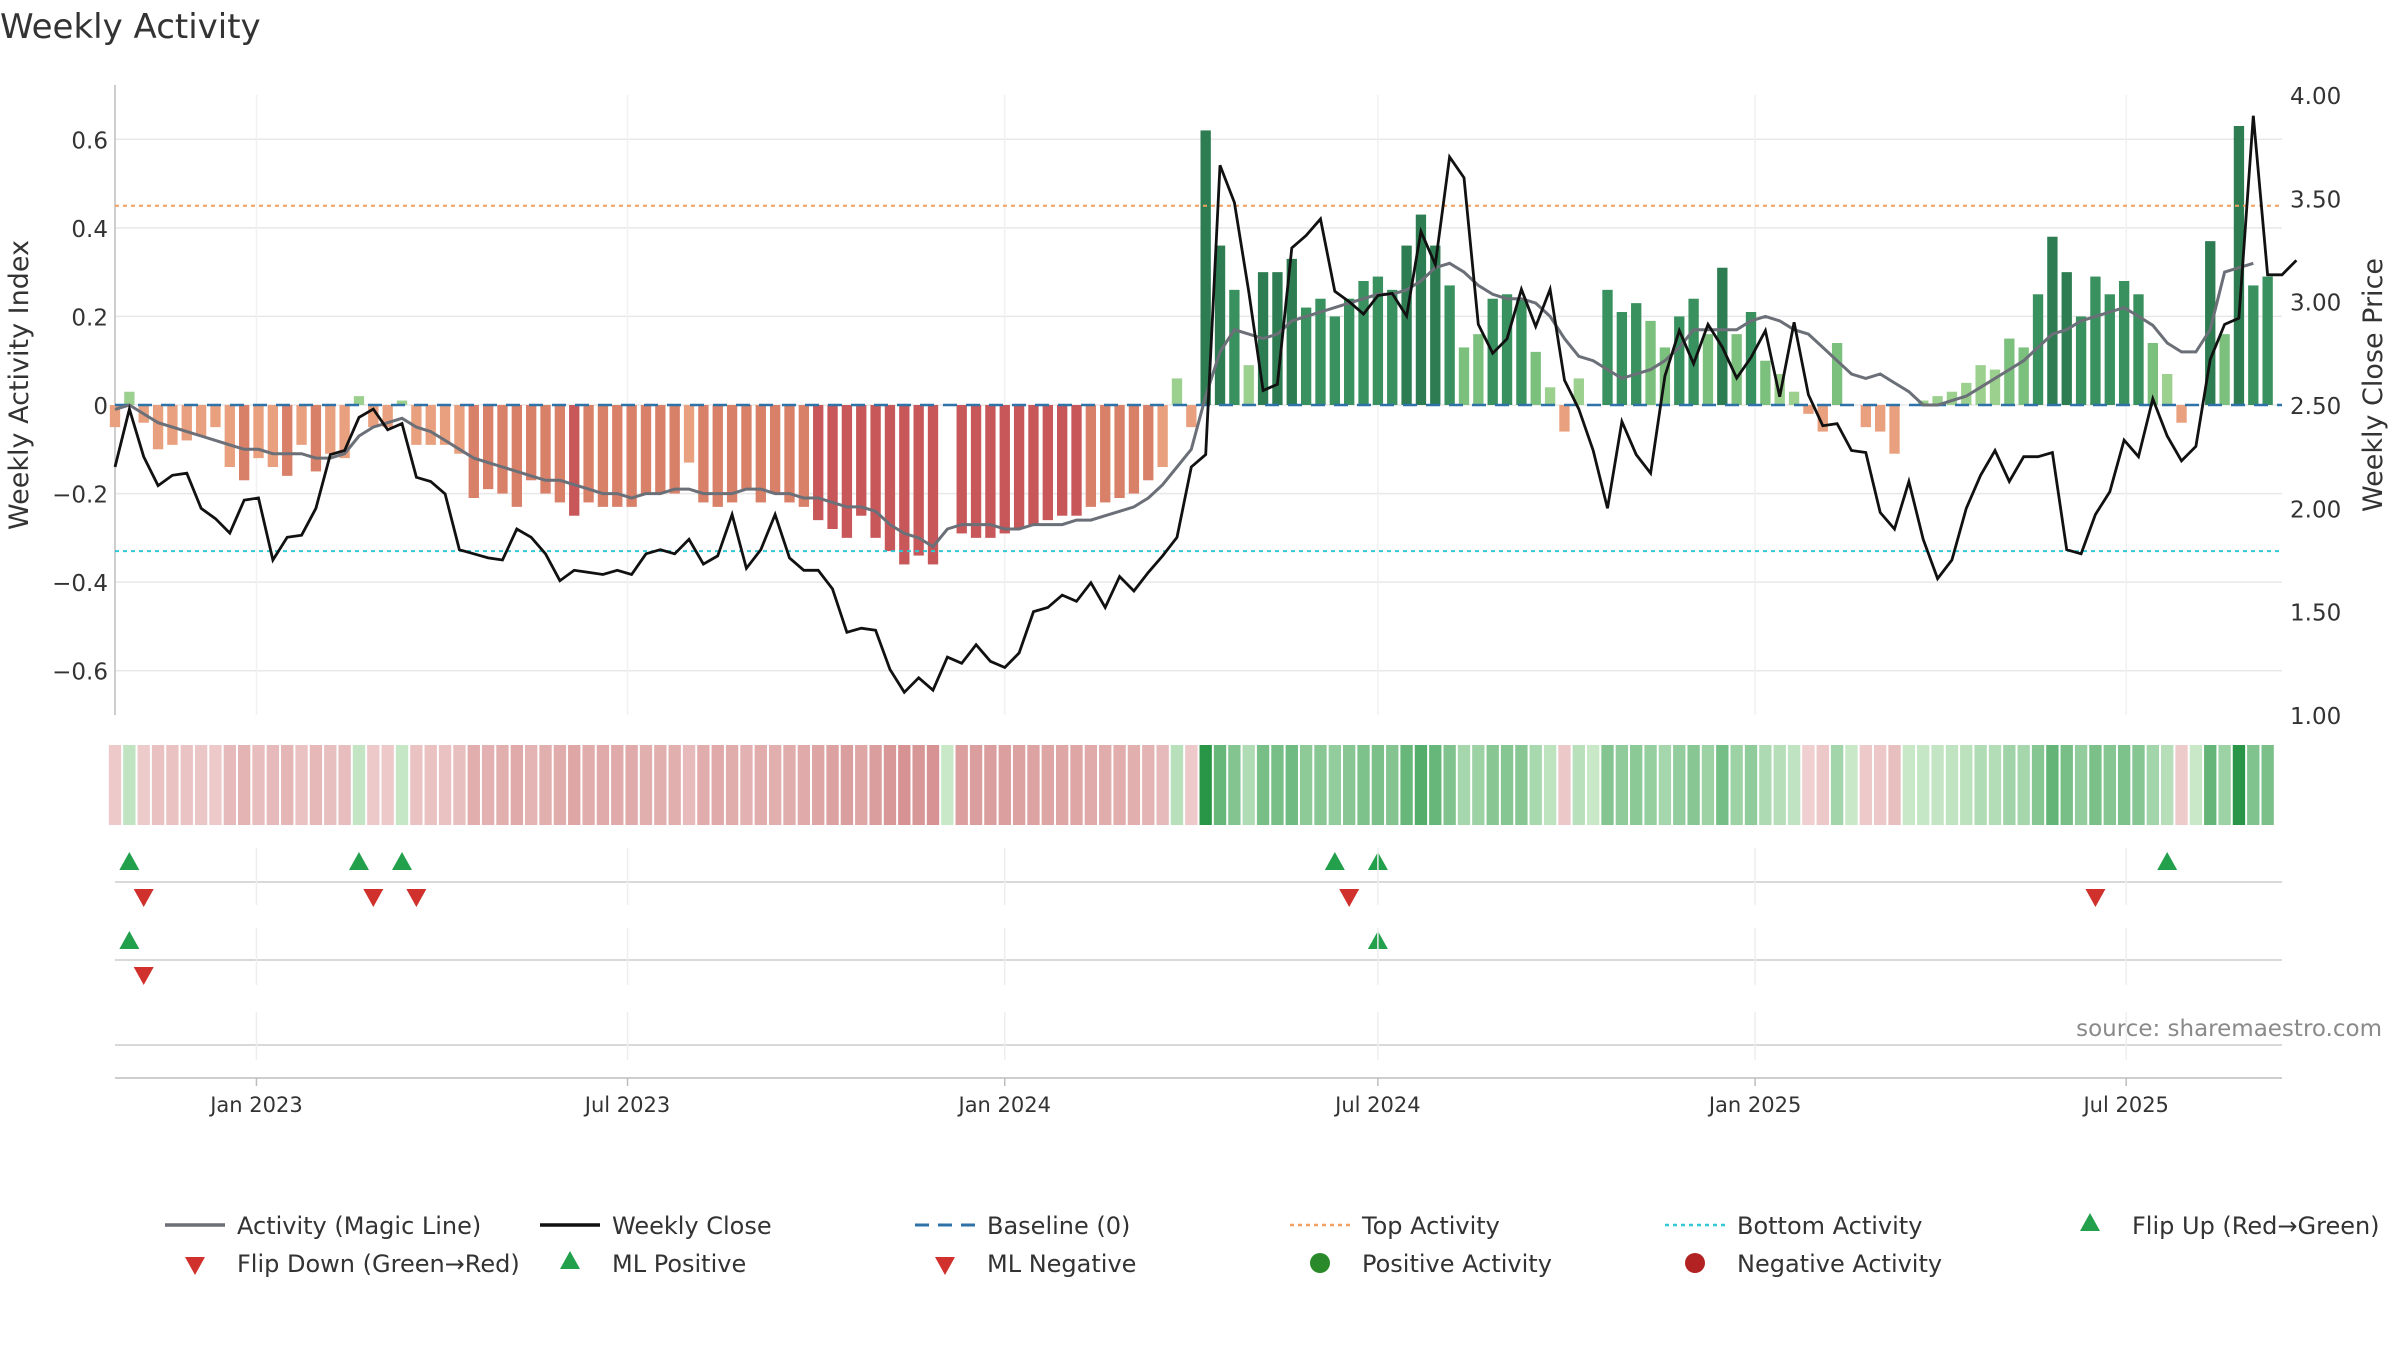 This screenshot has height=1350, width=2400. Describe the element at coordinates (2315, 717) in the screenshot. I see `y2-tick-label: 1.00` at that location.